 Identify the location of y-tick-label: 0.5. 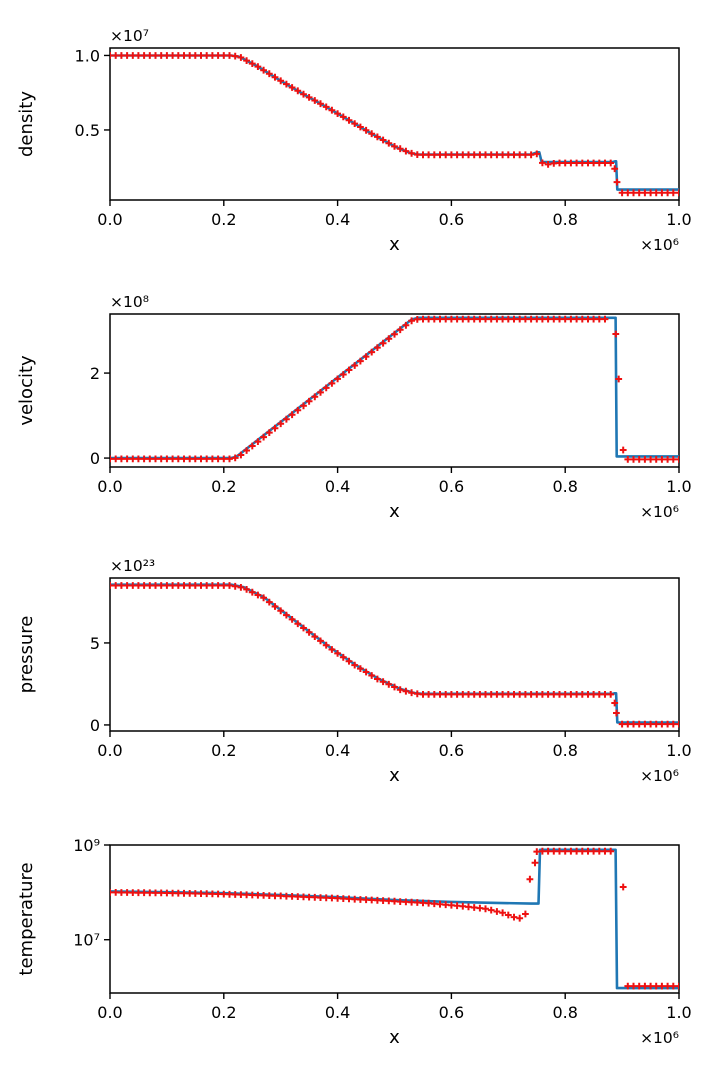
(87, 130).